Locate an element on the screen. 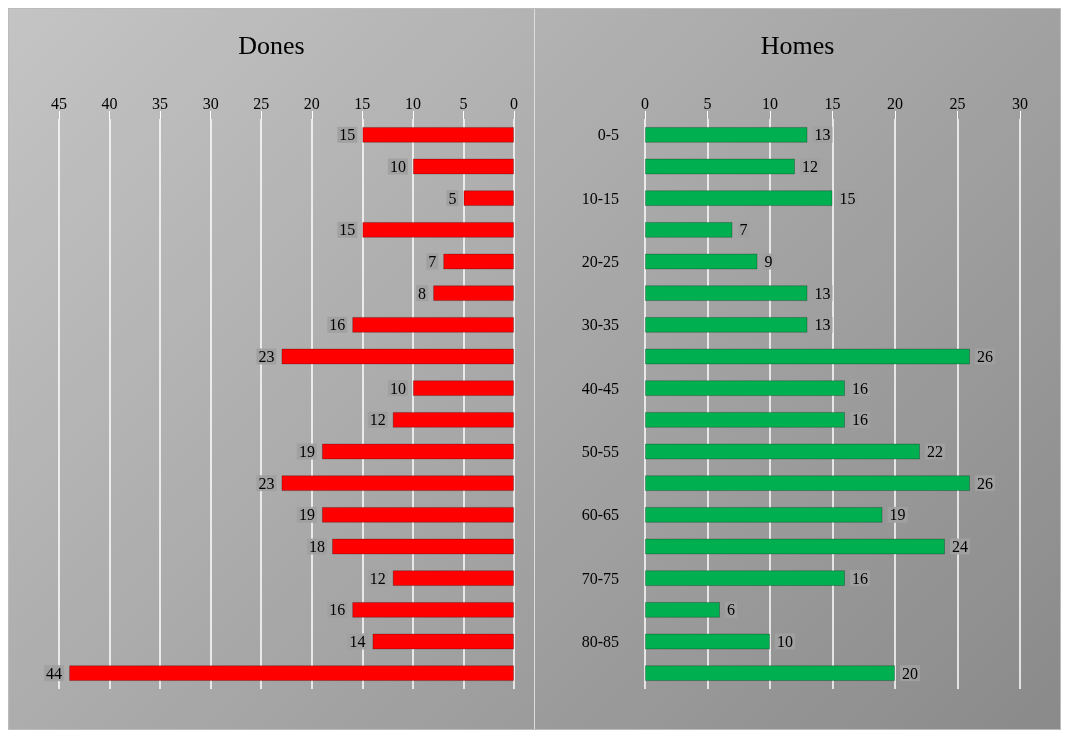 The image size is (1075, 740). y-tick-label: 50-55 is located at coordinates (600, 451).